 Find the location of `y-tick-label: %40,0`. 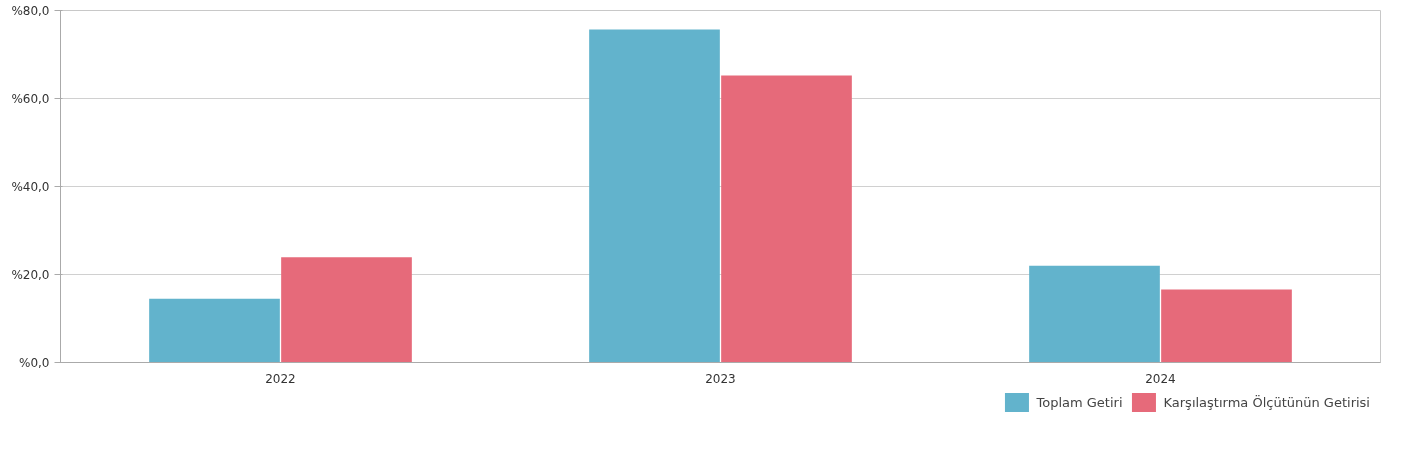

y-tick-label: %40,0 is located at coordinates (30, 186).